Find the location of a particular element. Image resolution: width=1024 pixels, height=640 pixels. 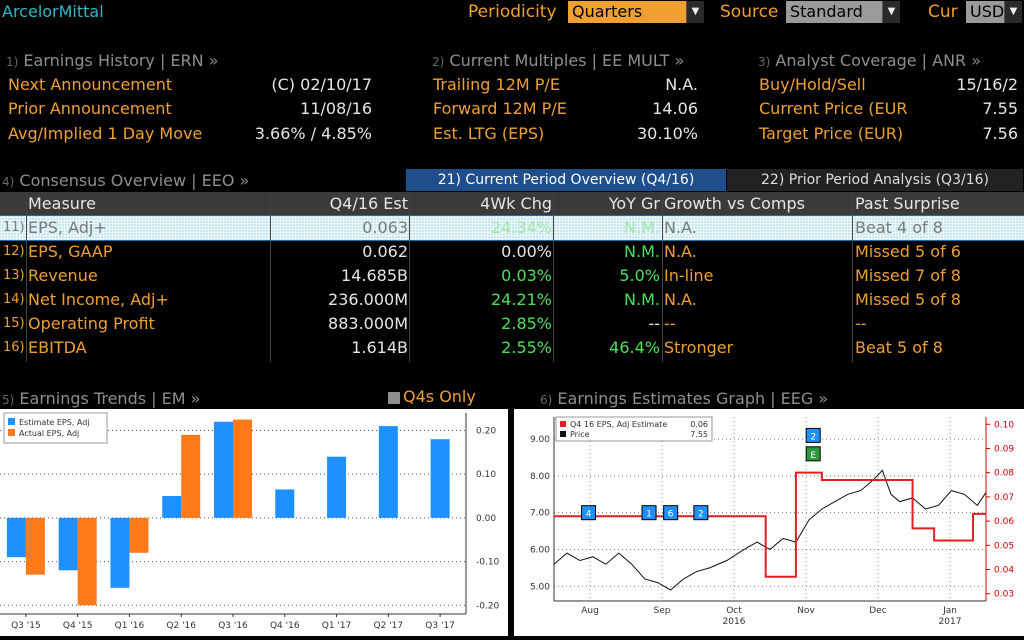

left-tick-label: 9.00 is located at coordinates (540, 440).